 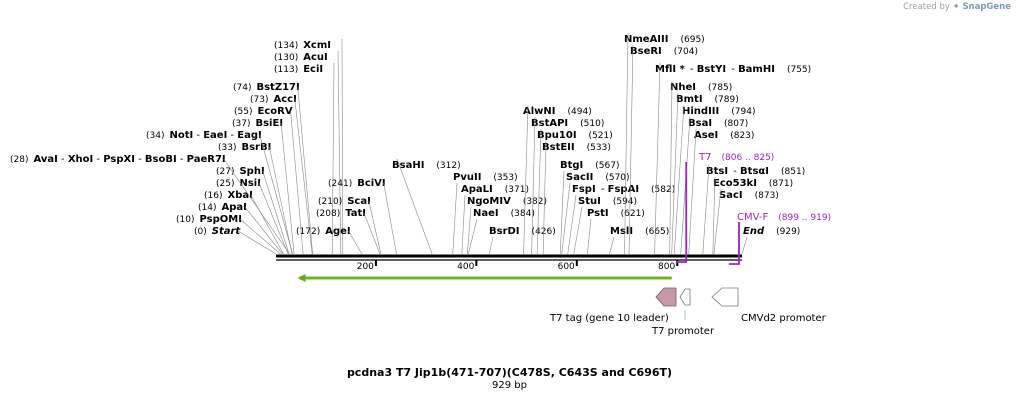 I want to click on site-label-eco53ki: Eco53kI (871), so click(x=753, y=183).